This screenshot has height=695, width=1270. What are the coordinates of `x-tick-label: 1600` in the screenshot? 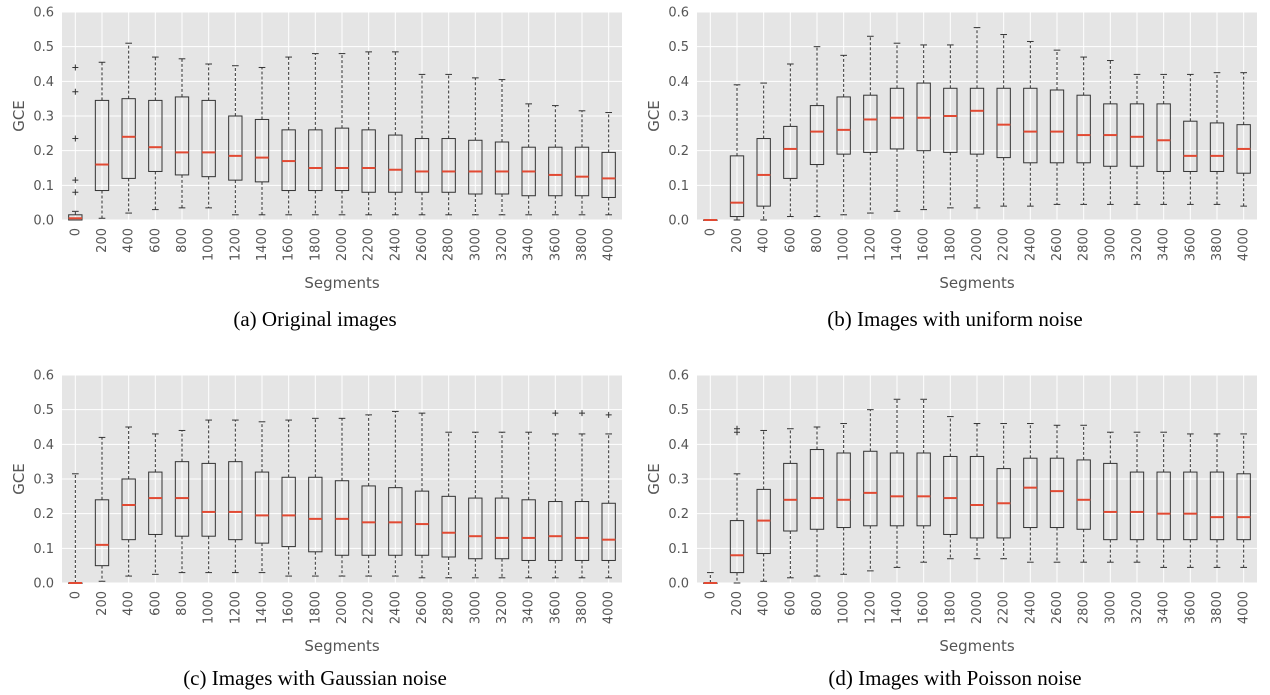 It's located at (289, 244).